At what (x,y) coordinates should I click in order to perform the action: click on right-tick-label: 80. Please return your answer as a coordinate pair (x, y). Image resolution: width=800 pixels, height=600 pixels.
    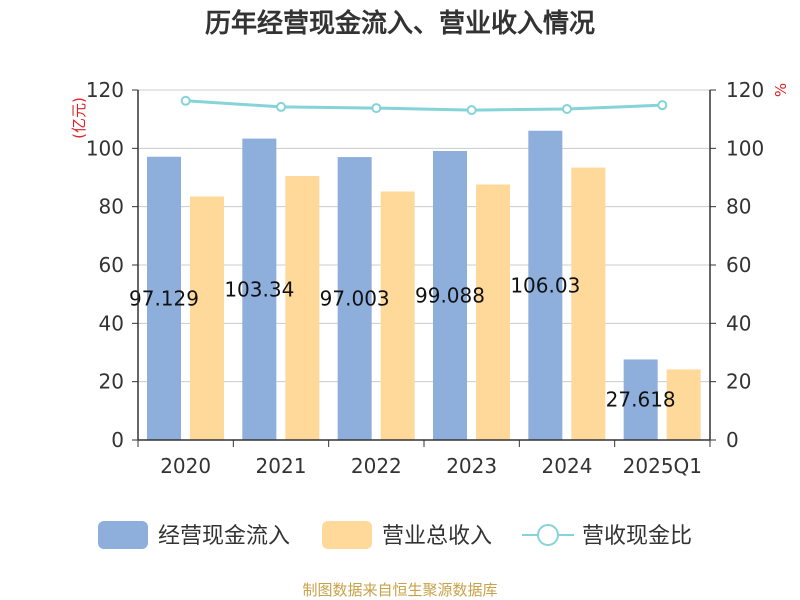
    Looking at the image, I should click on (738, 207).